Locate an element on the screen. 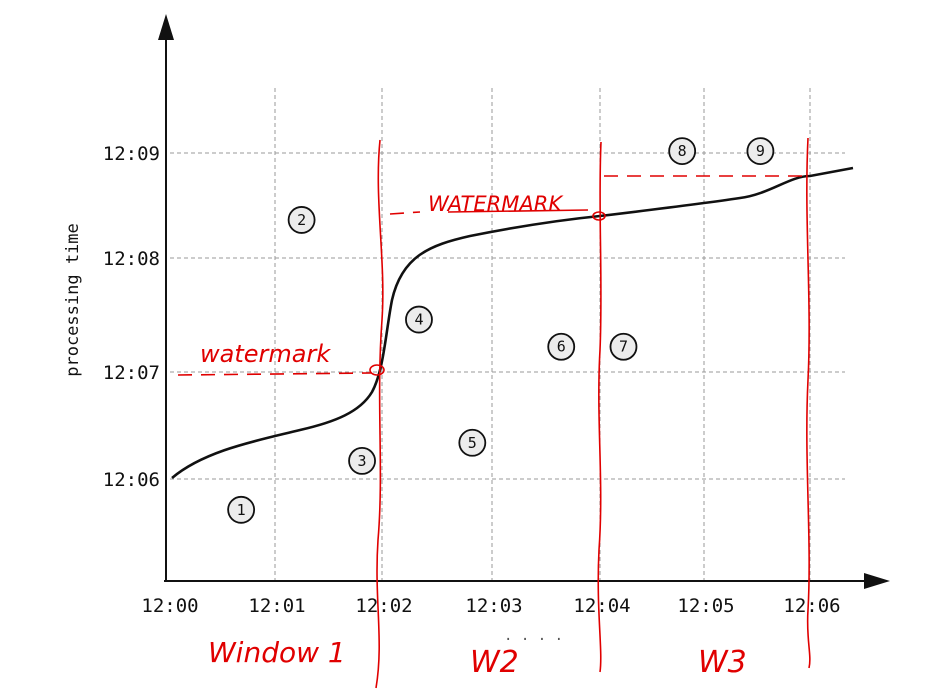  event-number: 4 is located at coordinates (418, 320).